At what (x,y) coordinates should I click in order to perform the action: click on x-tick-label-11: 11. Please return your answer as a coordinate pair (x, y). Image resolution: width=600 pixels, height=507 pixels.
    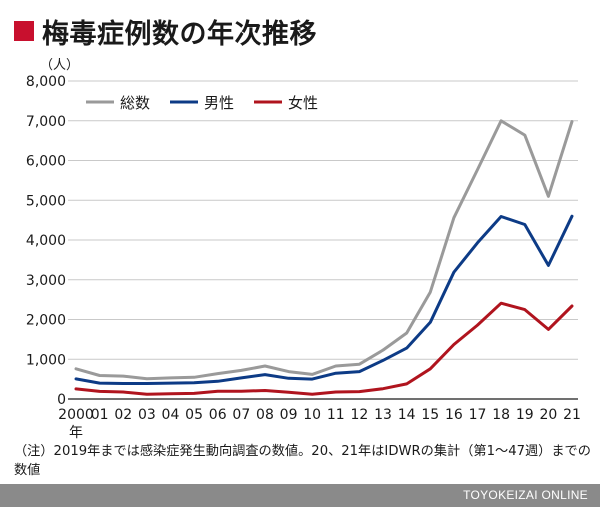
    Looking at the image, I should click on (336, 415).